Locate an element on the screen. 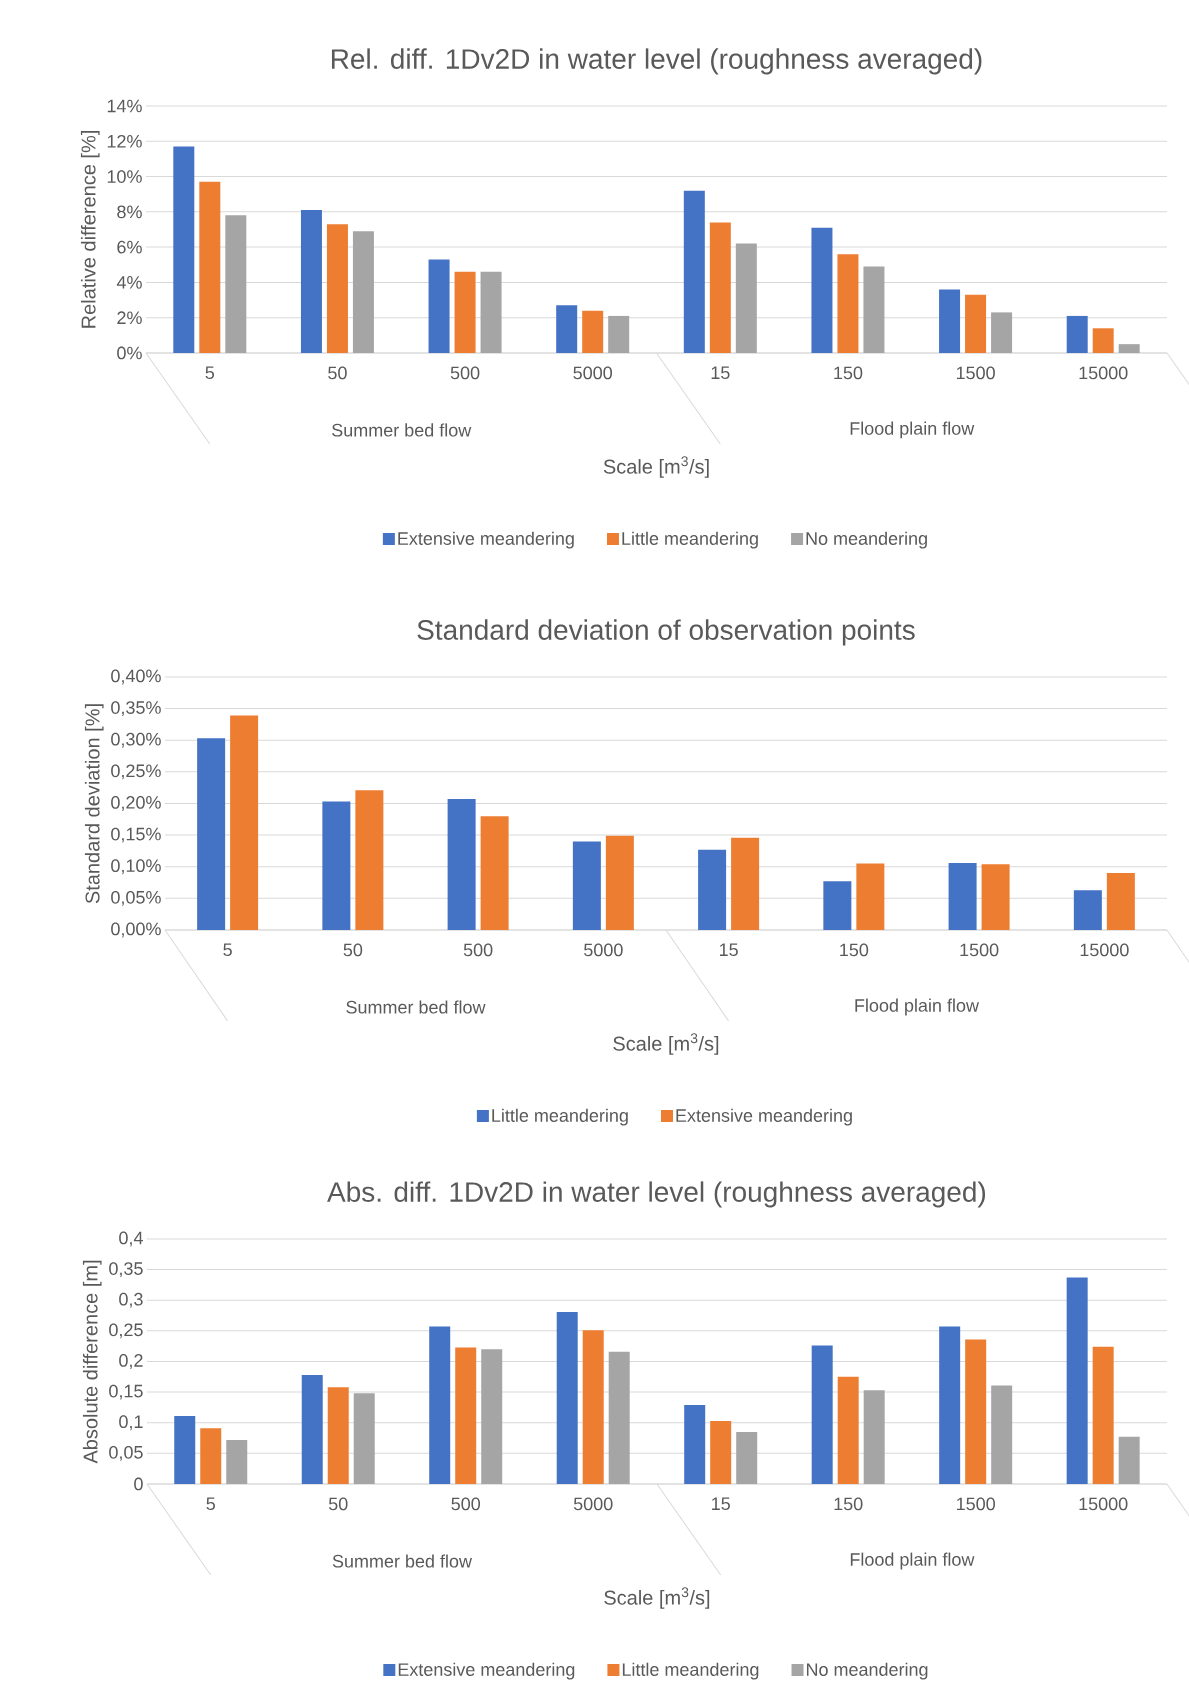 The image size is (1189, 1699). y-tick-label: 8% is located at coordinates (129, 212).